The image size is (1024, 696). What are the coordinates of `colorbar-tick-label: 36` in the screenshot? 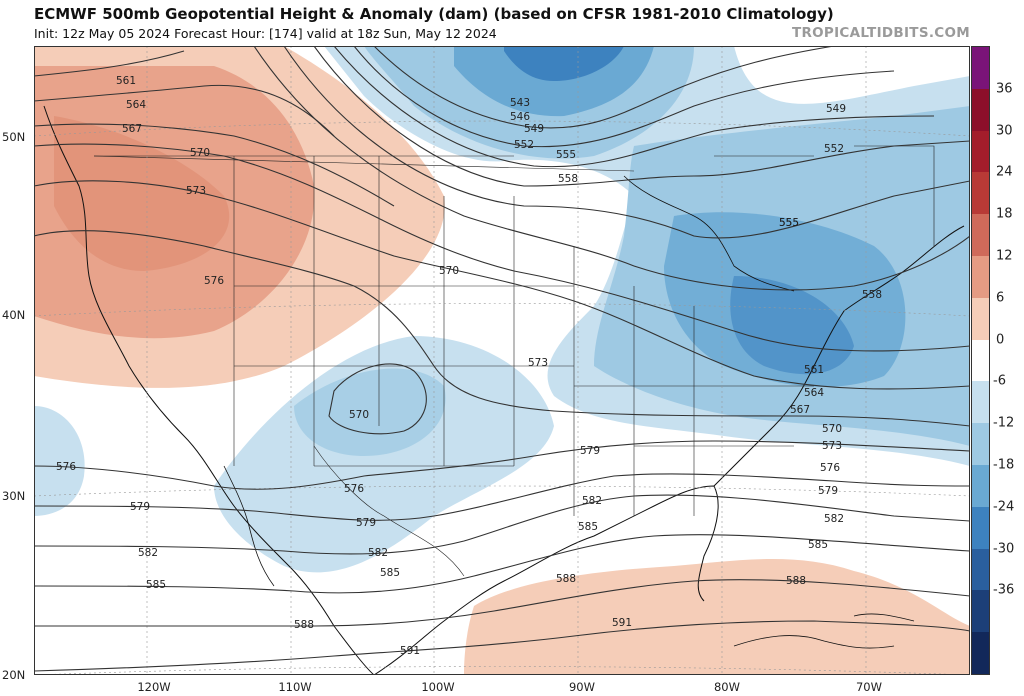 It's located at (1004, 89).